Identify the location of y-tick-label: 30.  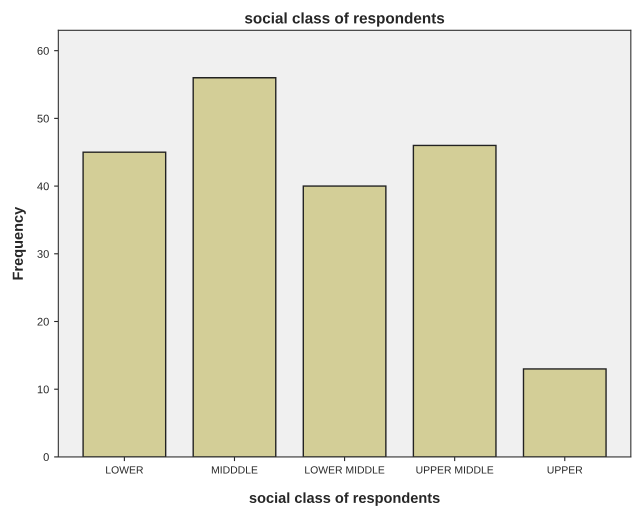
(43, 254).